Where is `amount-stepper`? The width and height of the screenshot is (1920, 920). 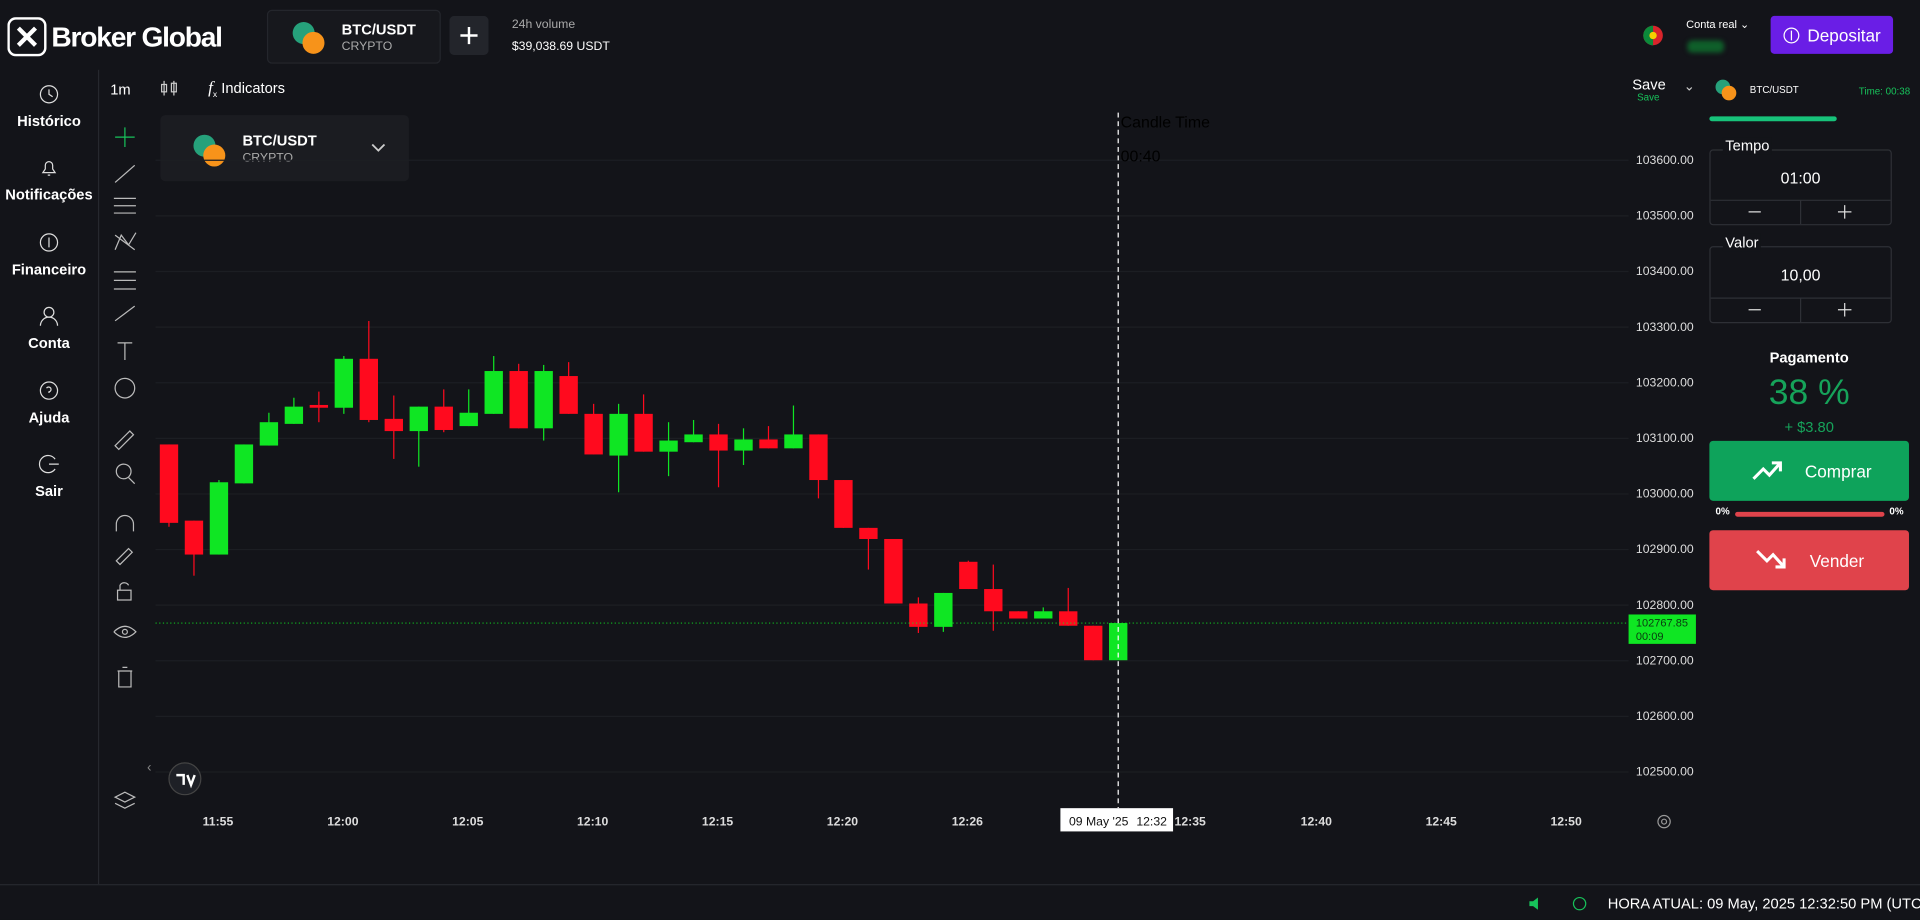
amount-stepper is located at coordinates (1800, 310).